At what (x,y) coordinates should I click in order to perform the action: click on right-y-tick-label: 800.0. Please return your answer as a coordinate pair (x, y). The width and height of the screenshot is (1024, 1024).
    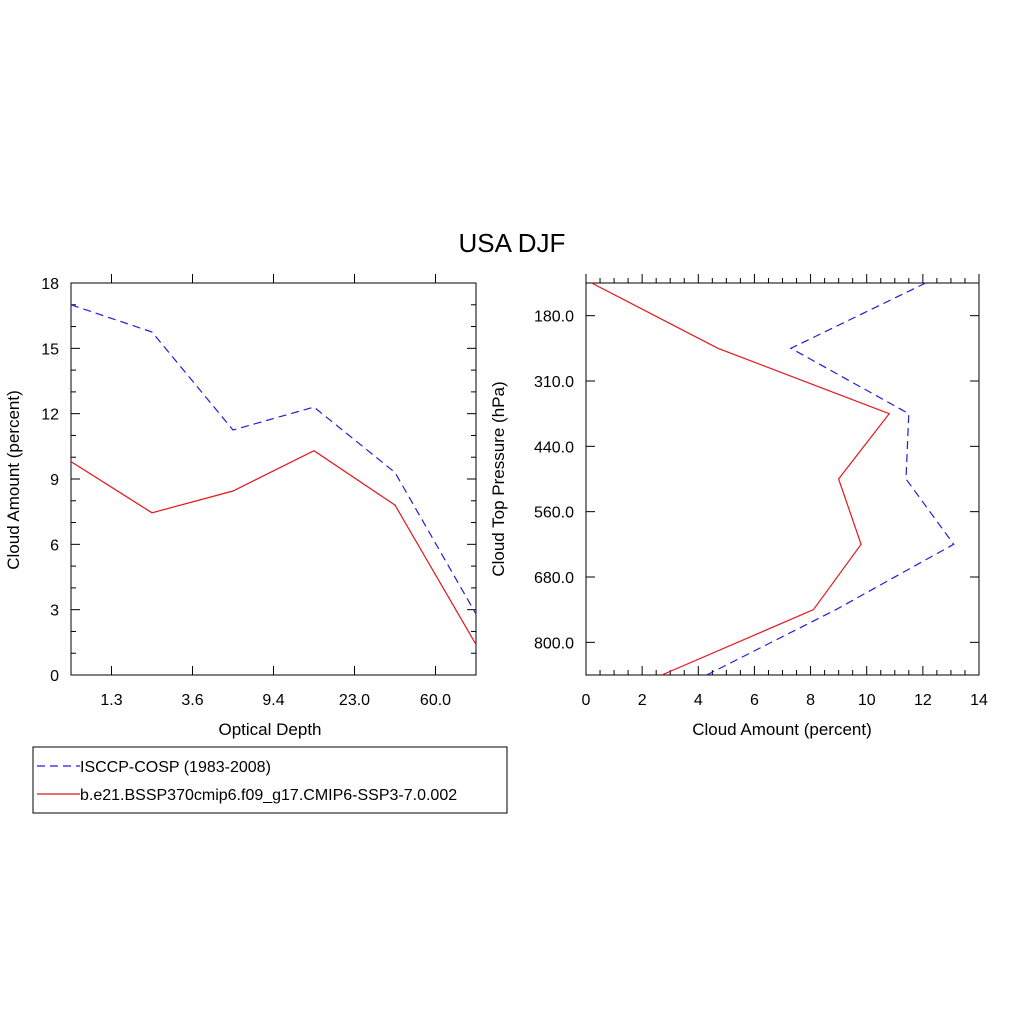
    Looking at the image, I should click on (554, 643).